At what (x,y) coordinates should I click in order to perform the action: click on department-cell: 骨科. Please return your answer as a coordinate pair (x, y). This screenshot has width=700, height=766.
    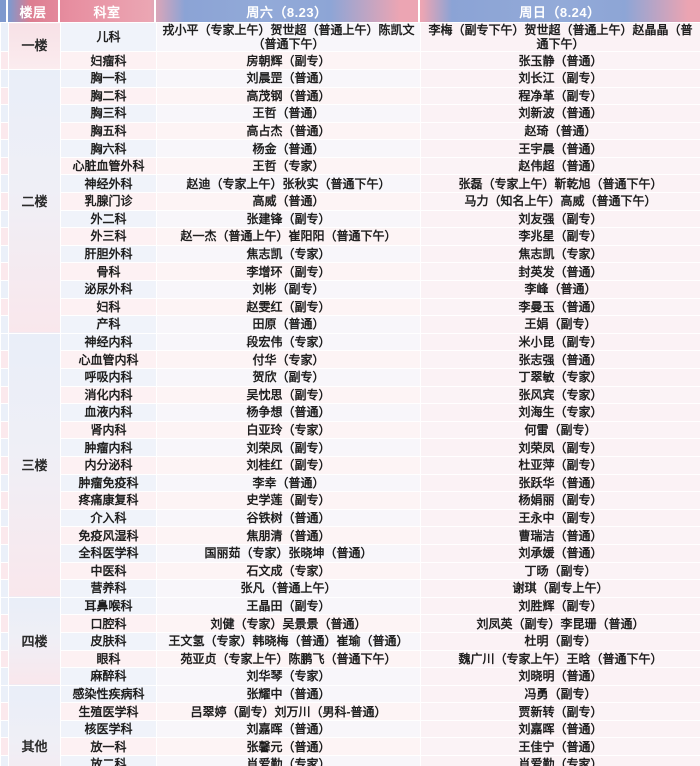
    Looking at the image, I should click on (108, 272).